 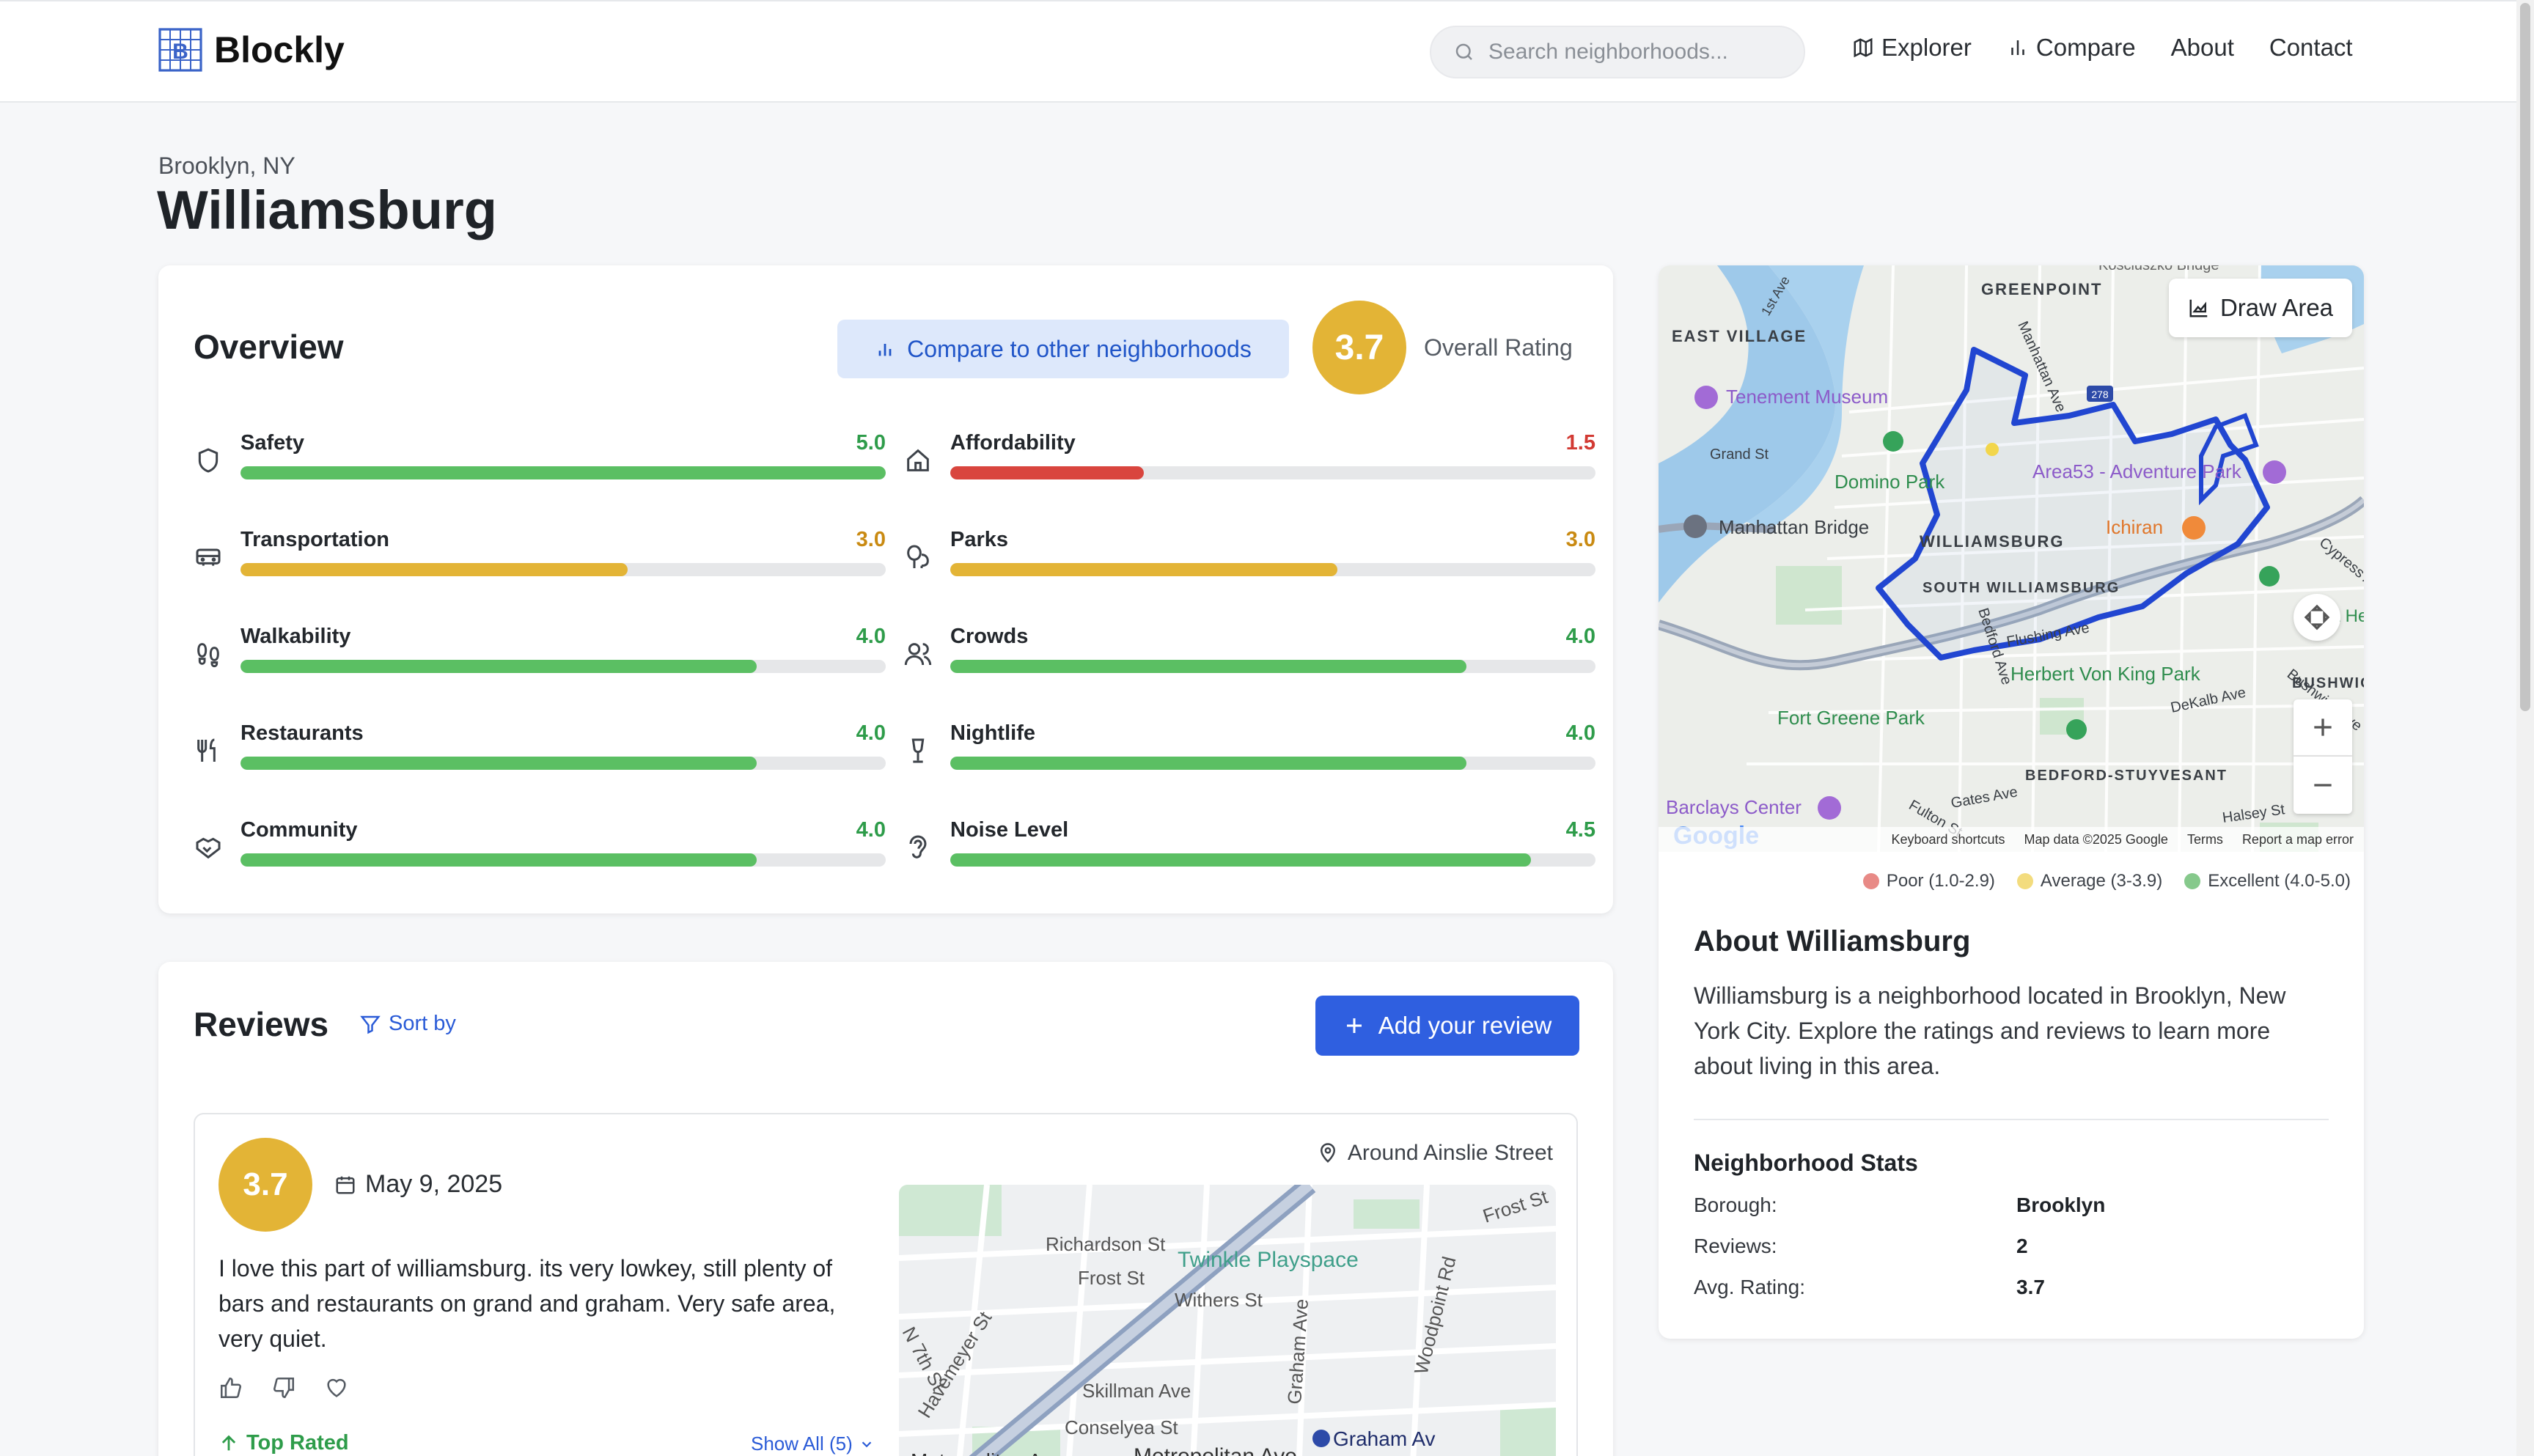 What do you see at coordinates (209, 848) in the screenshot?
I see `handshake-icon` at bounding box center [209, 848].